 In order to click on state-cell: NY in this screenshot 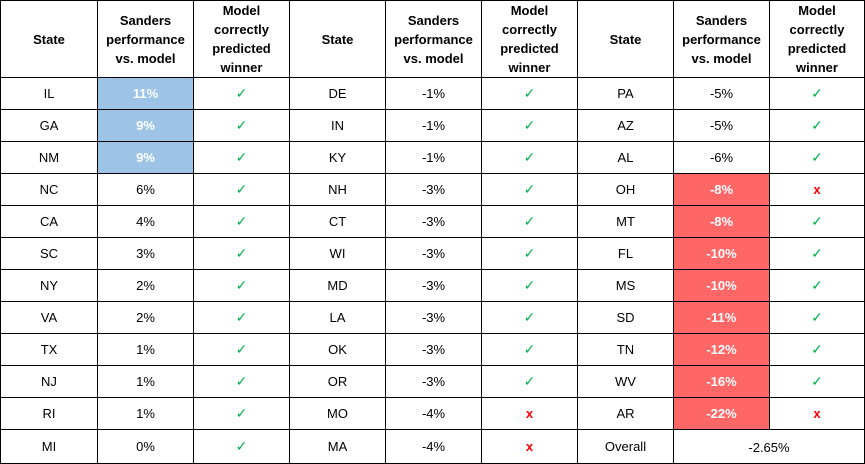, I will do `click(49, 285)`.